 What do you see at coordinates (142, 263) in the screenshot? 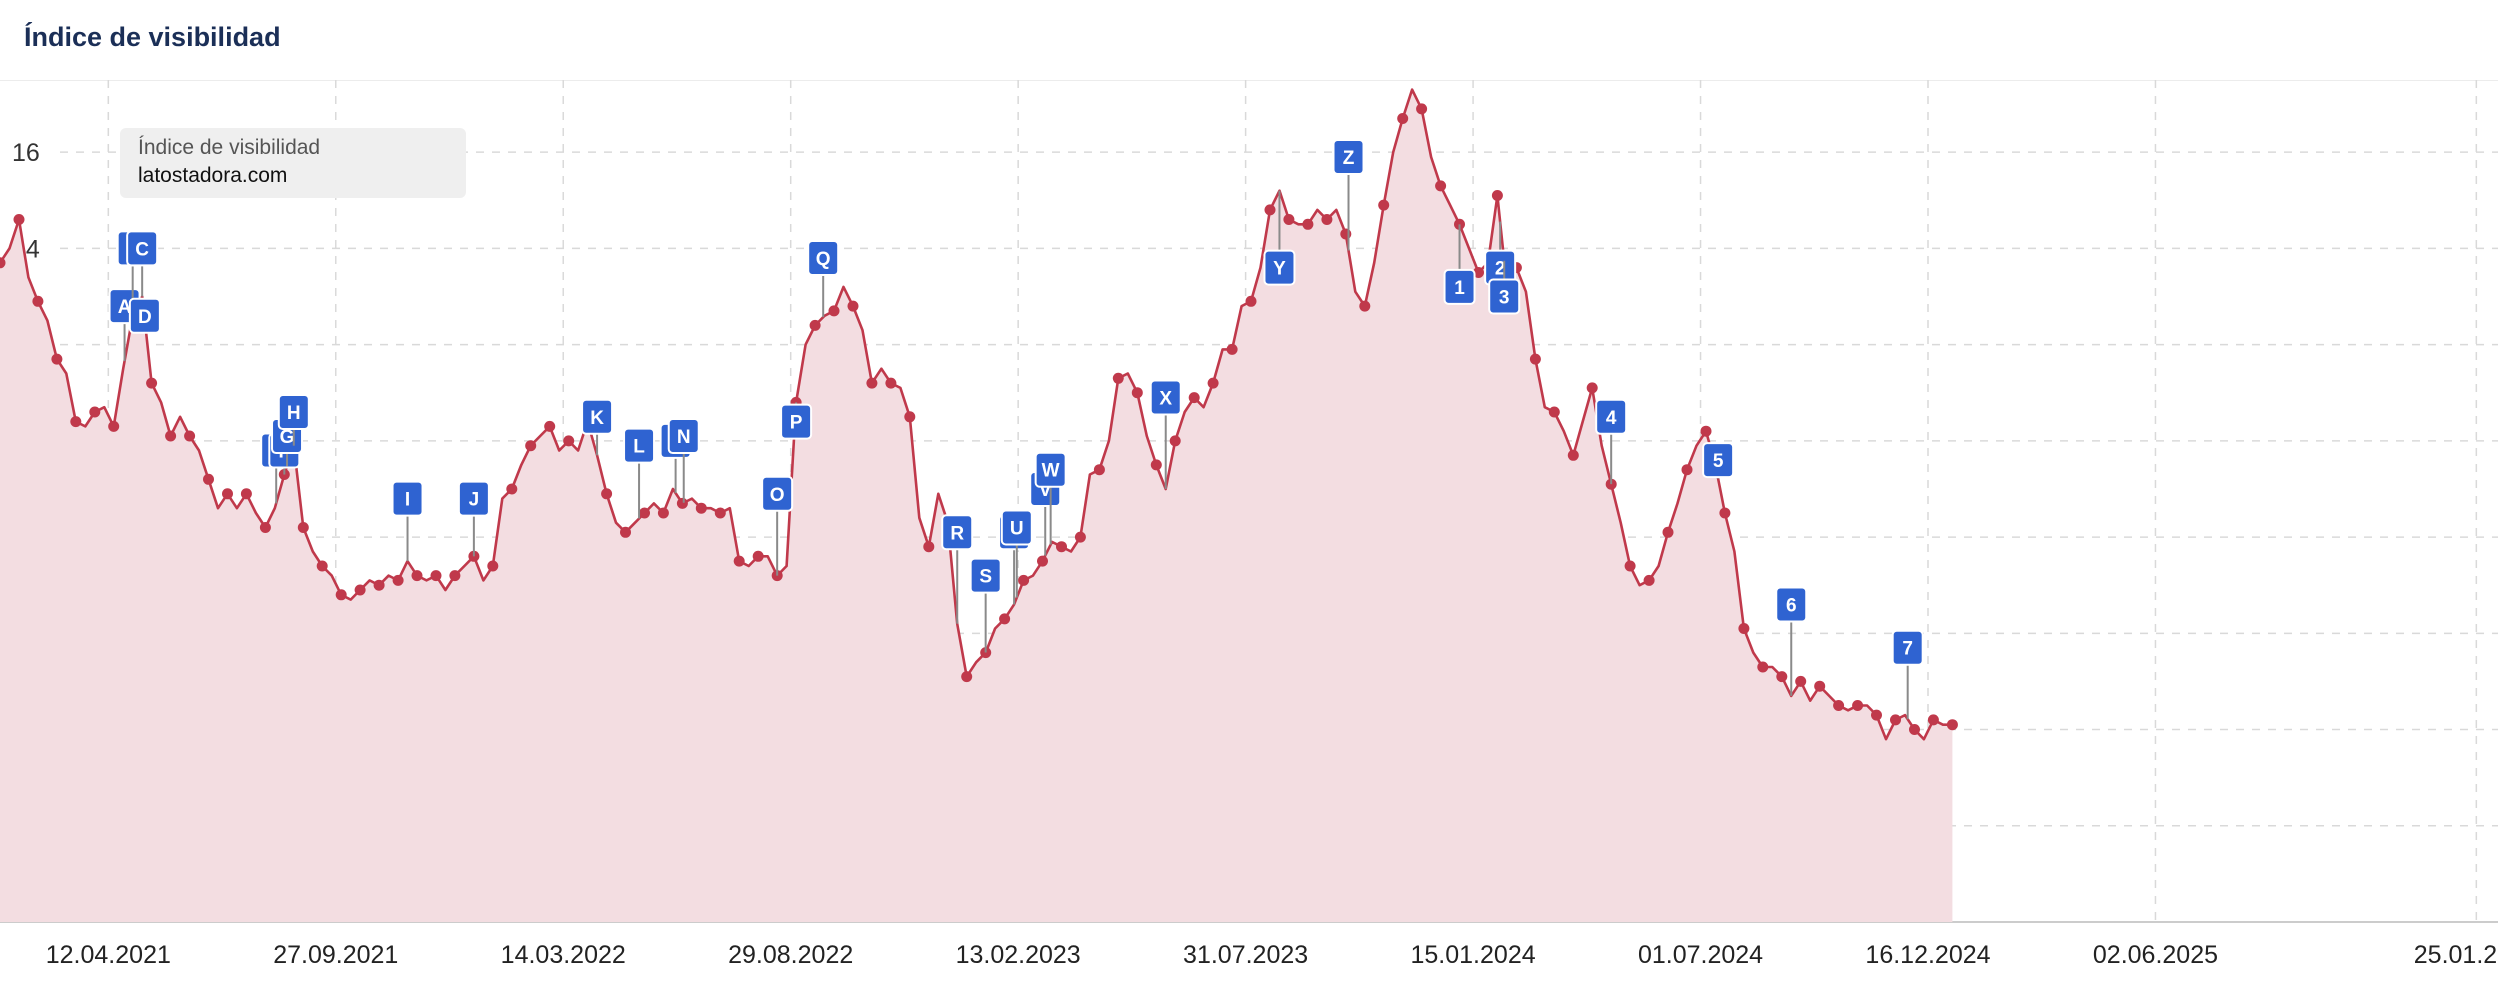
I see `event-marker-c: C` at bounding box center [142, 263].